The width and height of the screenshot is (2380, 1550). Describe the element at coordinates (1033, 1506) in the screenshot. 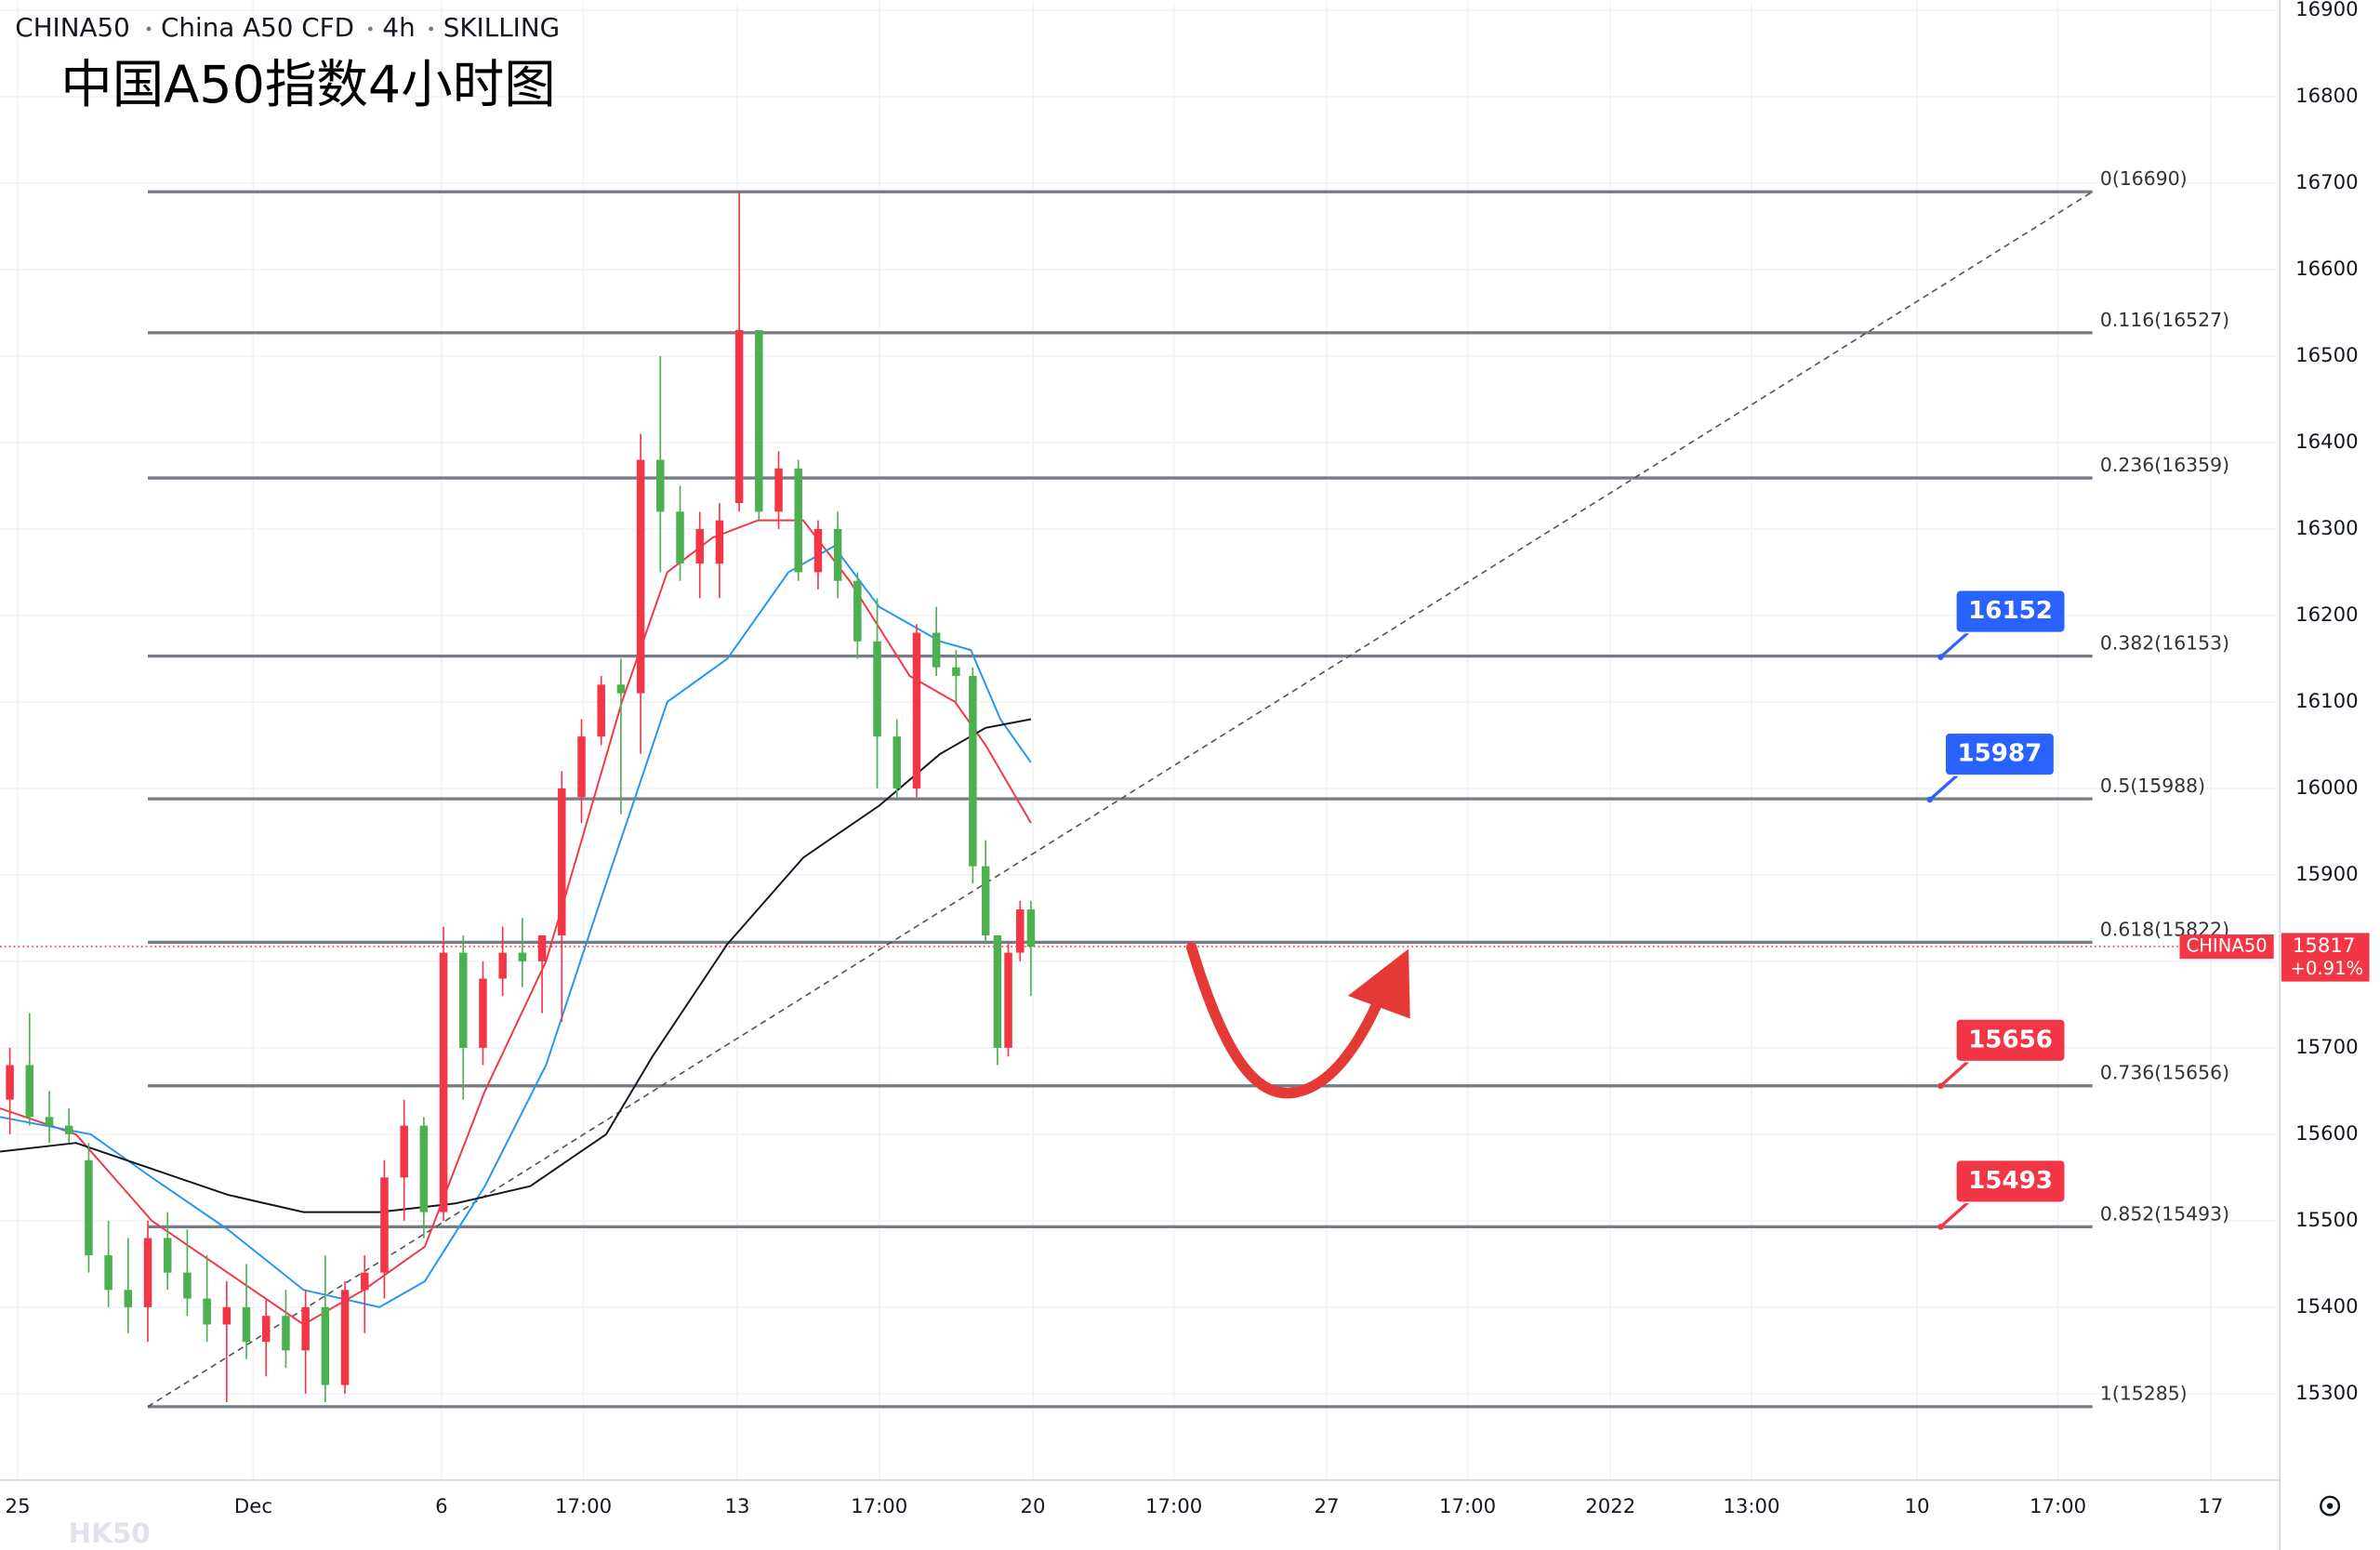

I see `x-tick-label: 20` at that location.